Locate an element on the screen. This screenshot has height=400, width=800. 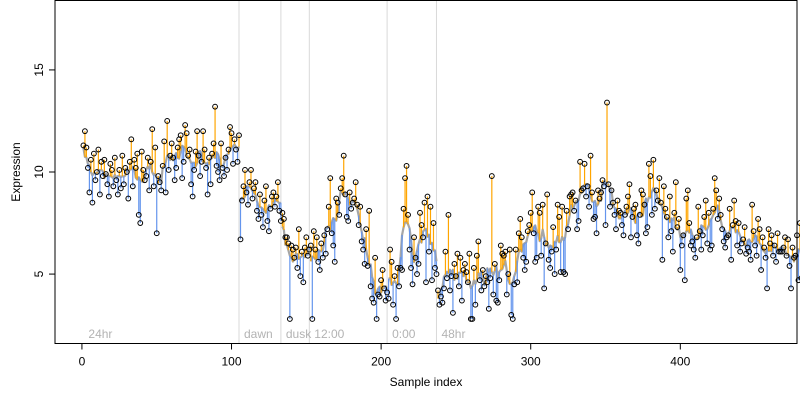
x-tick-label: 0 is located at coordinates (82, 362).